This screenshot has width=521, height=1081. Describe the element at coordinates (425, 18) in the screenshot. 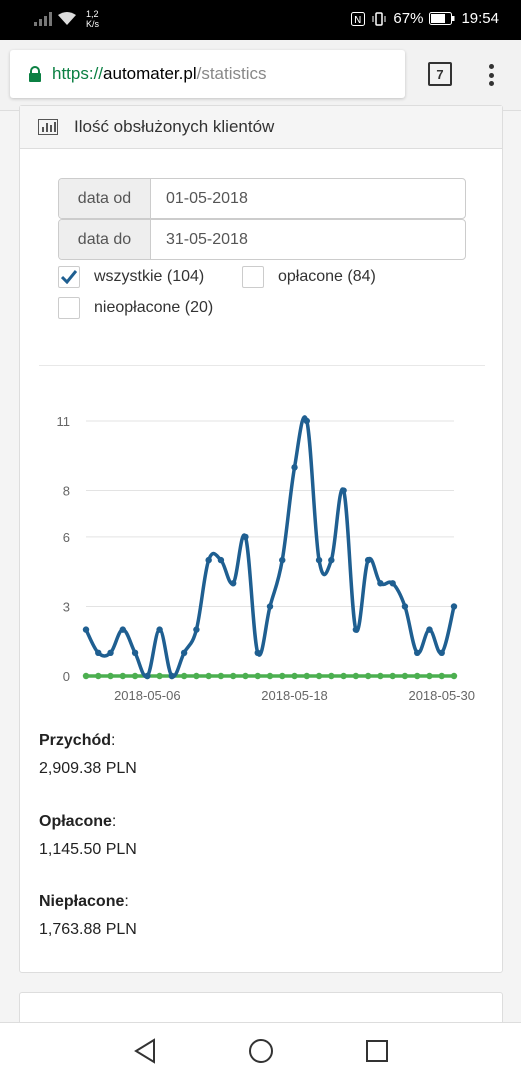

I see `status-right: N 67% 19:54` at that location.